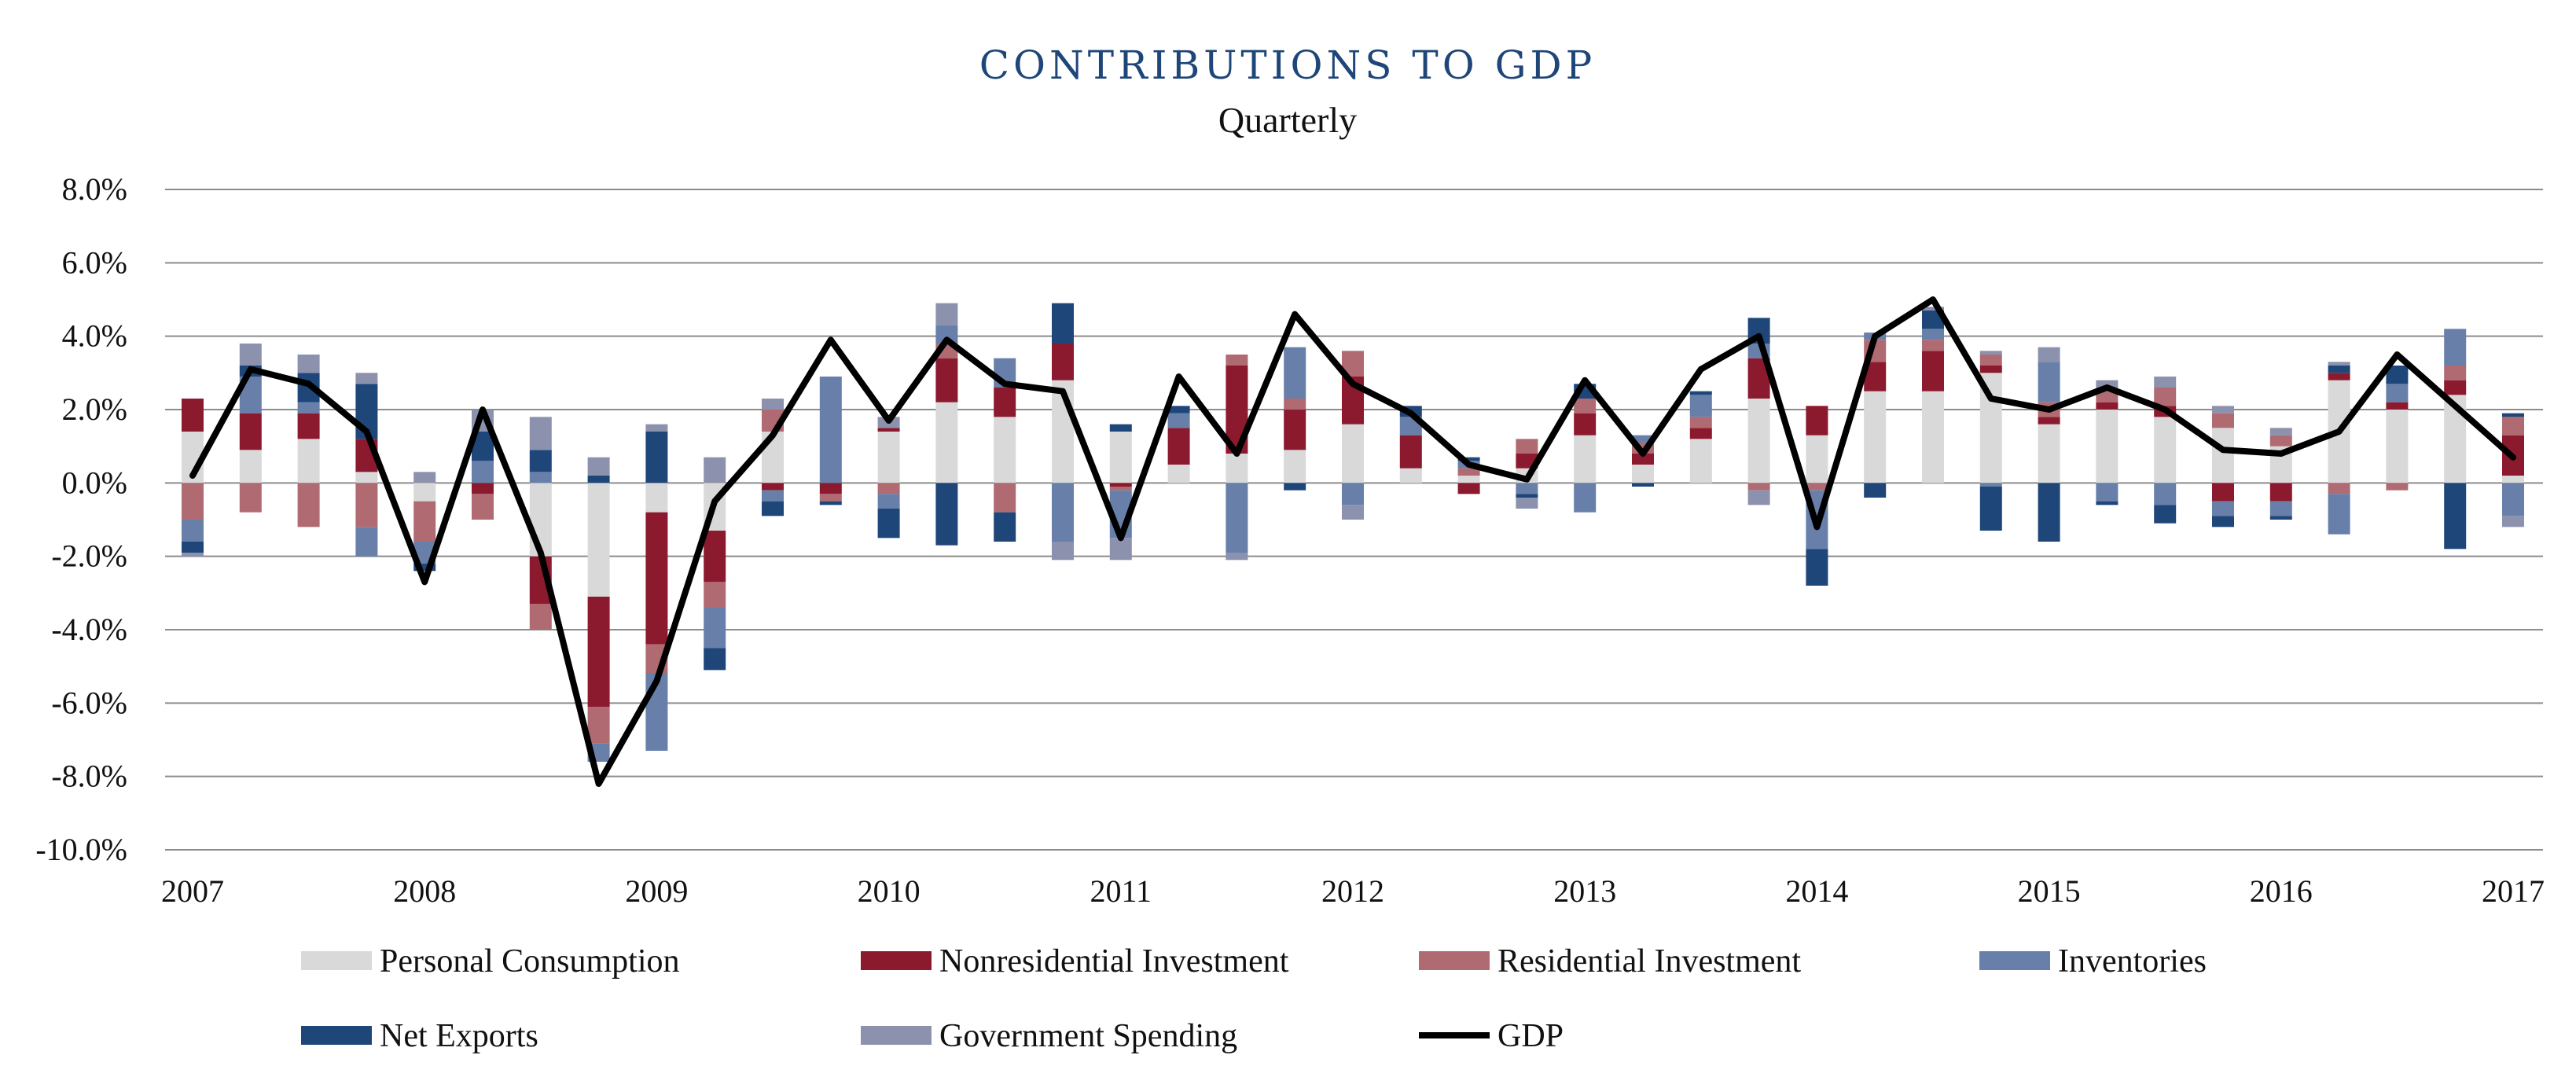 This screenshot has width=2576, height=1077. What do you see at coordinates (1816, 891) in the screenshot?
I see `x-tick-label: 2014` at bounding box center [1816, 891].